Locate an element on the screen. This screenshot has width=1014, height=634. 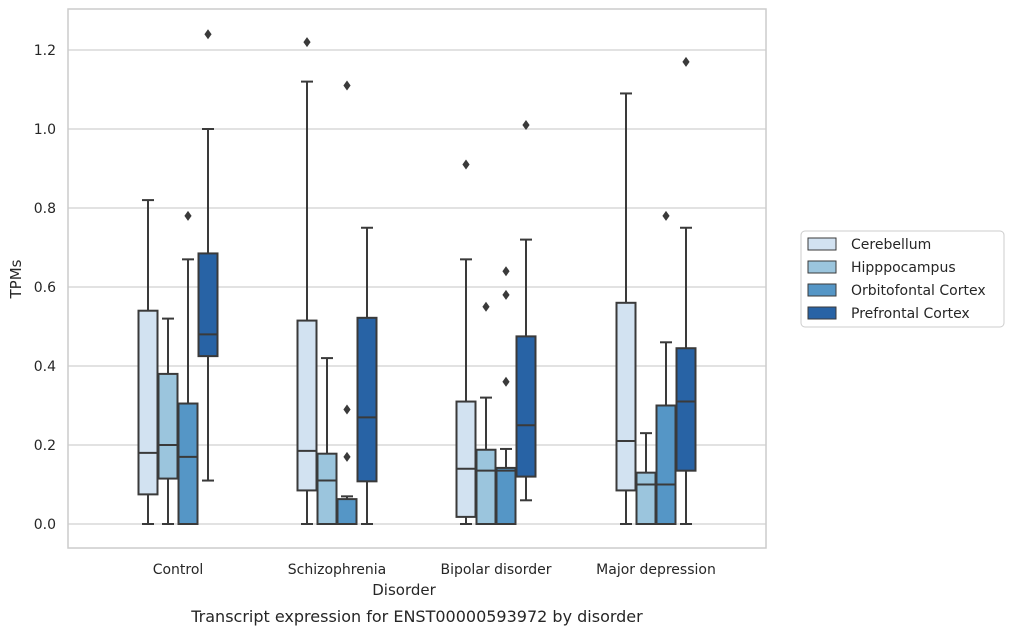
y-axis-label: TPMs is located at coordinates (16, 279).